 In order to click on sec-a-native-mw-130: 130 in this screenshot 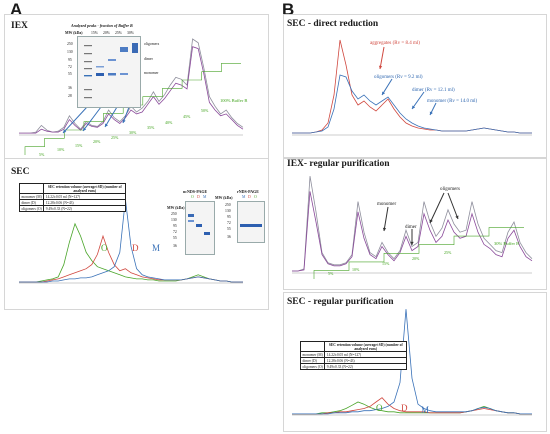, I will do `click(174, 220)`.